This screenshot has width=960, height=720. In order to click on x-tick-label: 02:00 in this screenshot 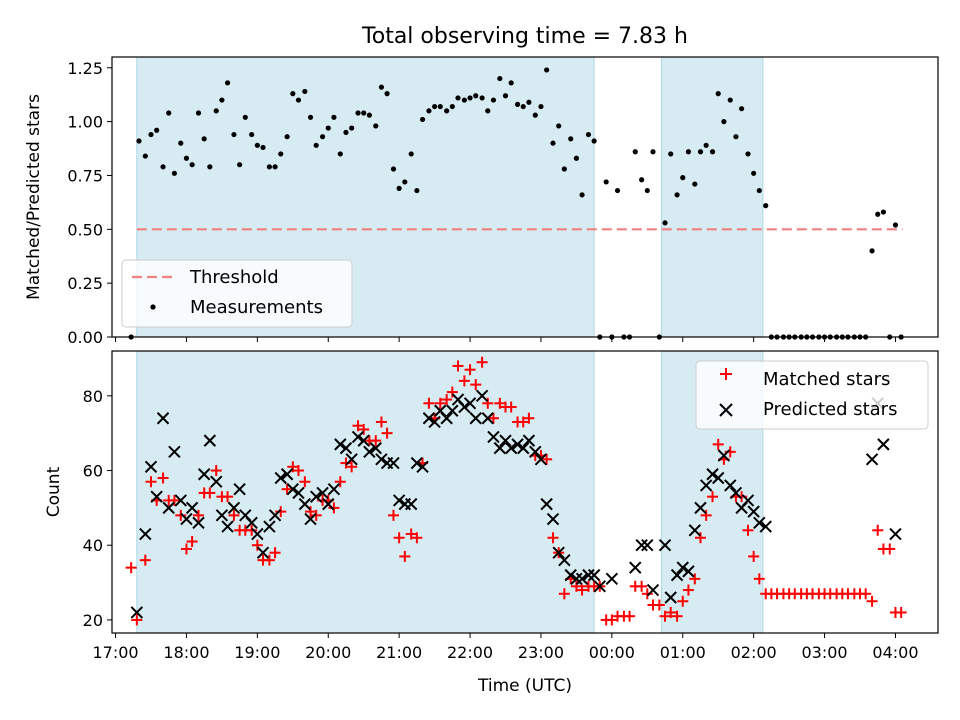, I will do `click(754, 652)`.